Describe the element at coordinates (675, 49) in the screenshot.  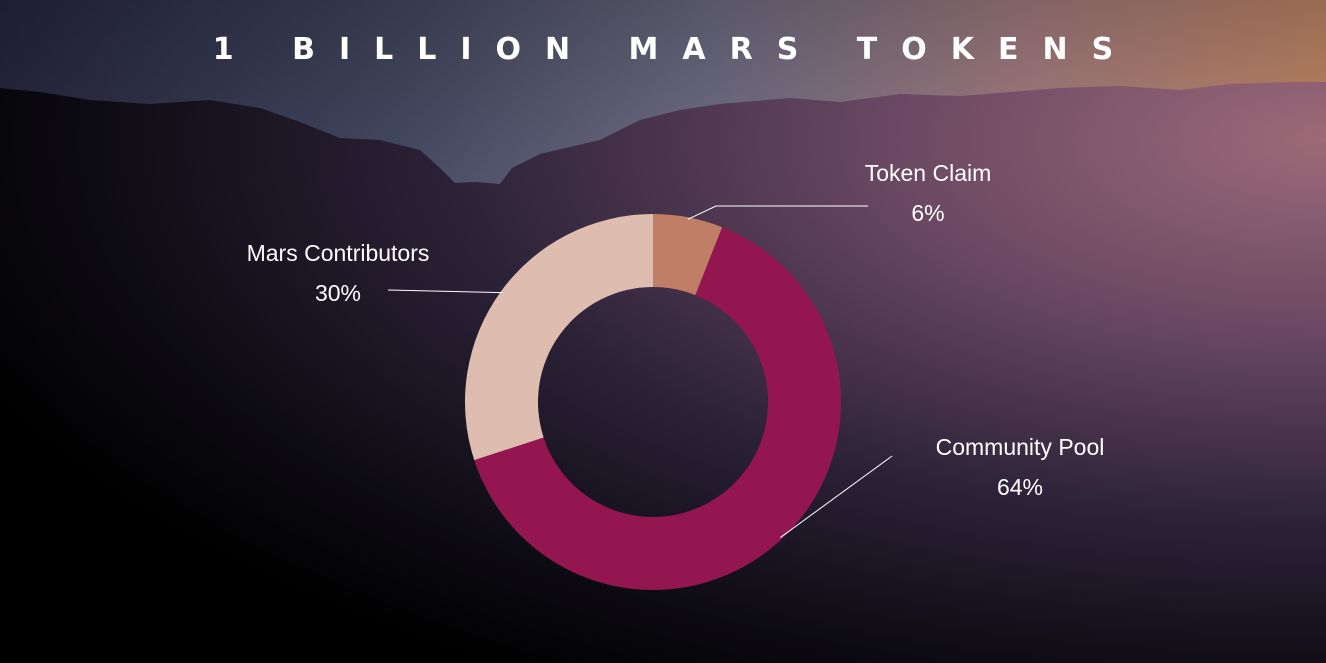
I see `chart-title: 1 BILLION MARS TOKENS` at that location.